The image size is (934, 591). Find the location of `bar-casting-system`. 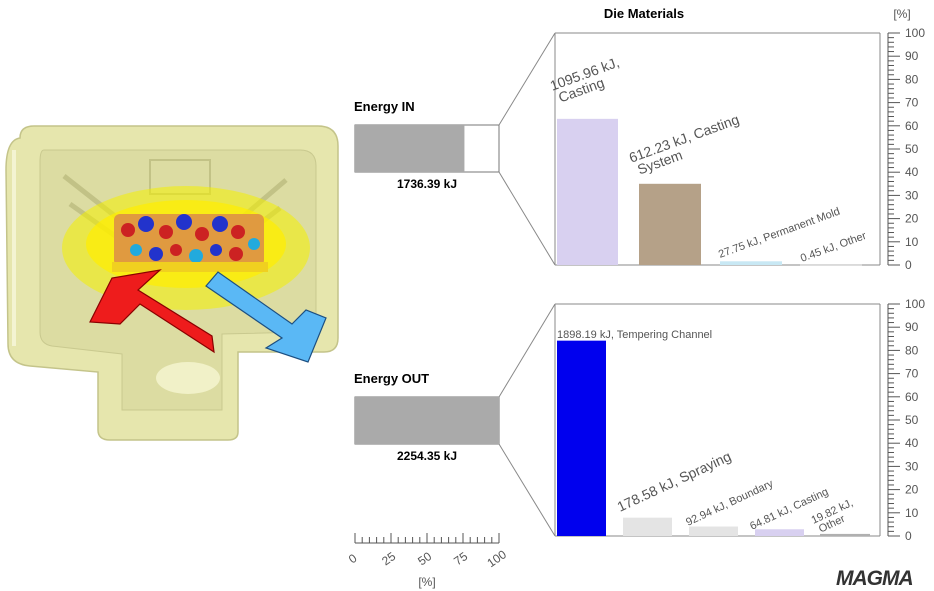

bar-casting-system is located at coordinates (670, 224).